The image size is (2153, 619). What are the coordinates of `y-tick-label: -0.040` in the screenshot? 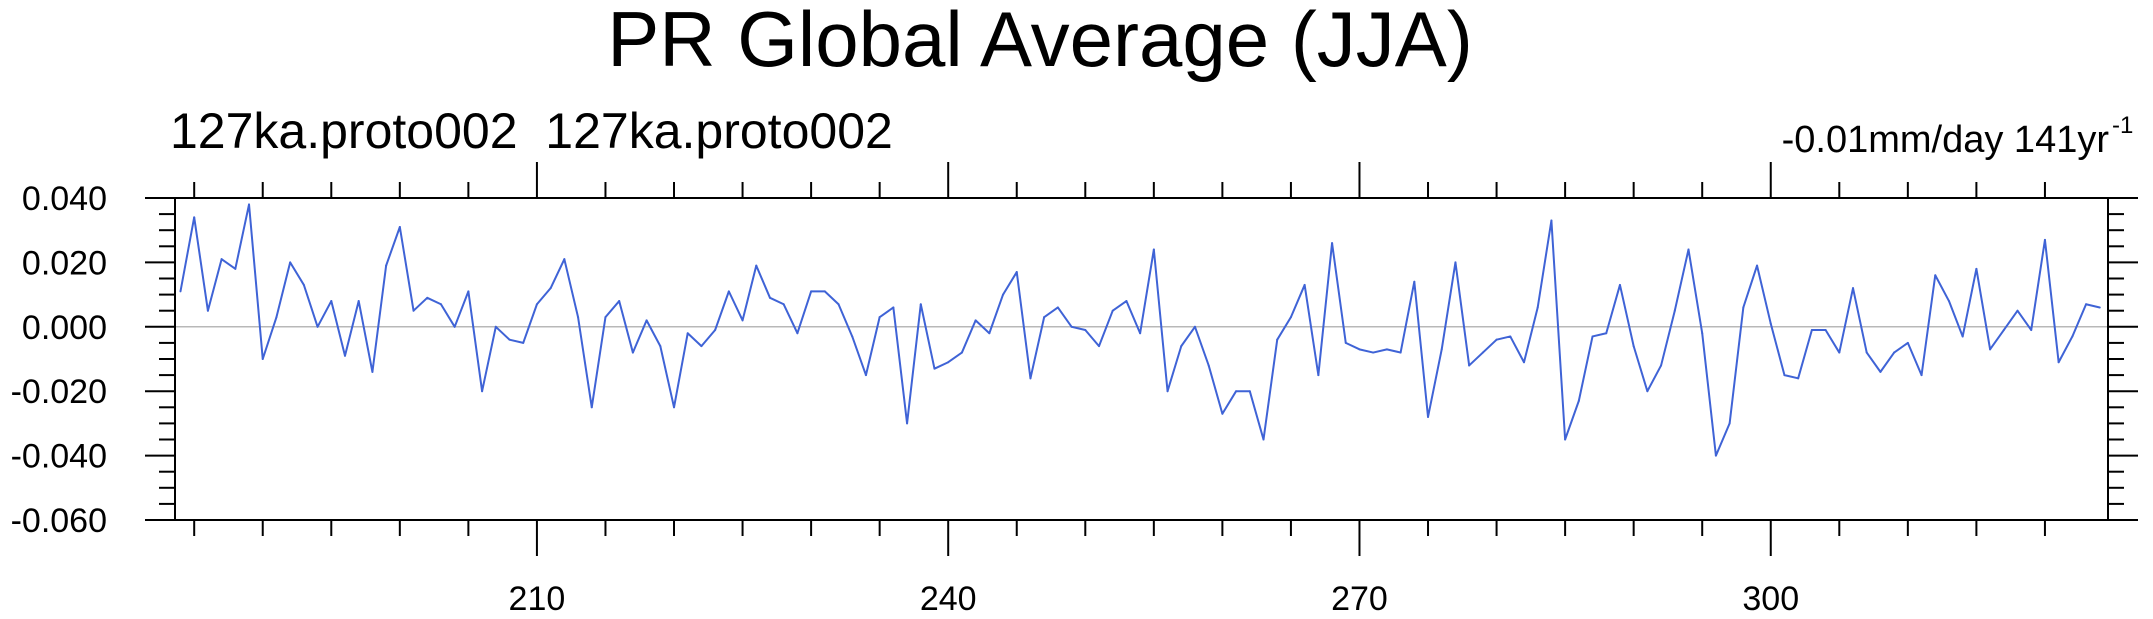 It's located at (59, 457).